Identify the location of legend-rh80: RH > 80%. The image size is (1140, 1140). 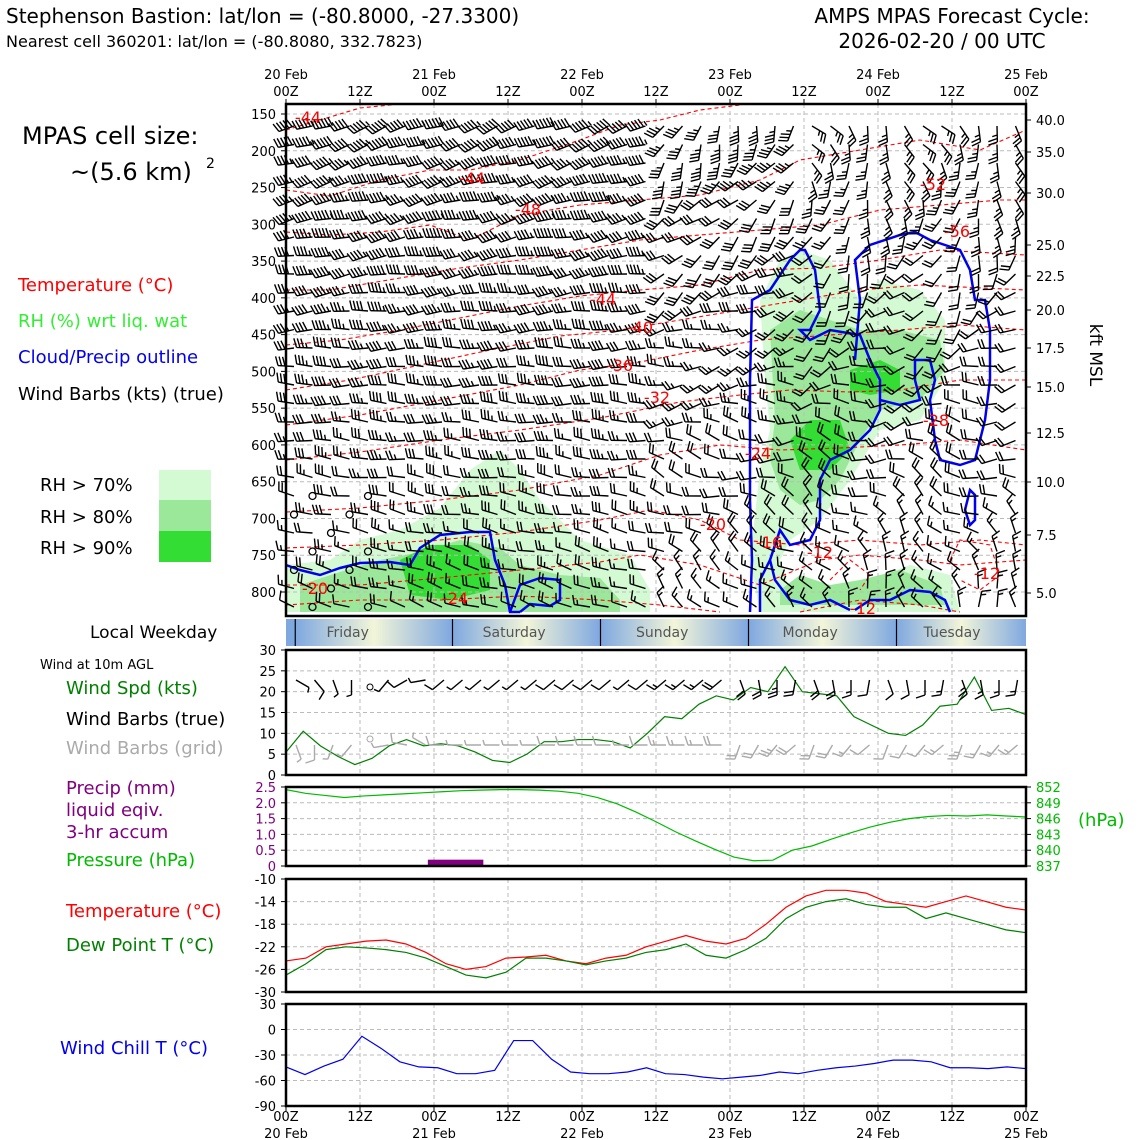
(86, 517).